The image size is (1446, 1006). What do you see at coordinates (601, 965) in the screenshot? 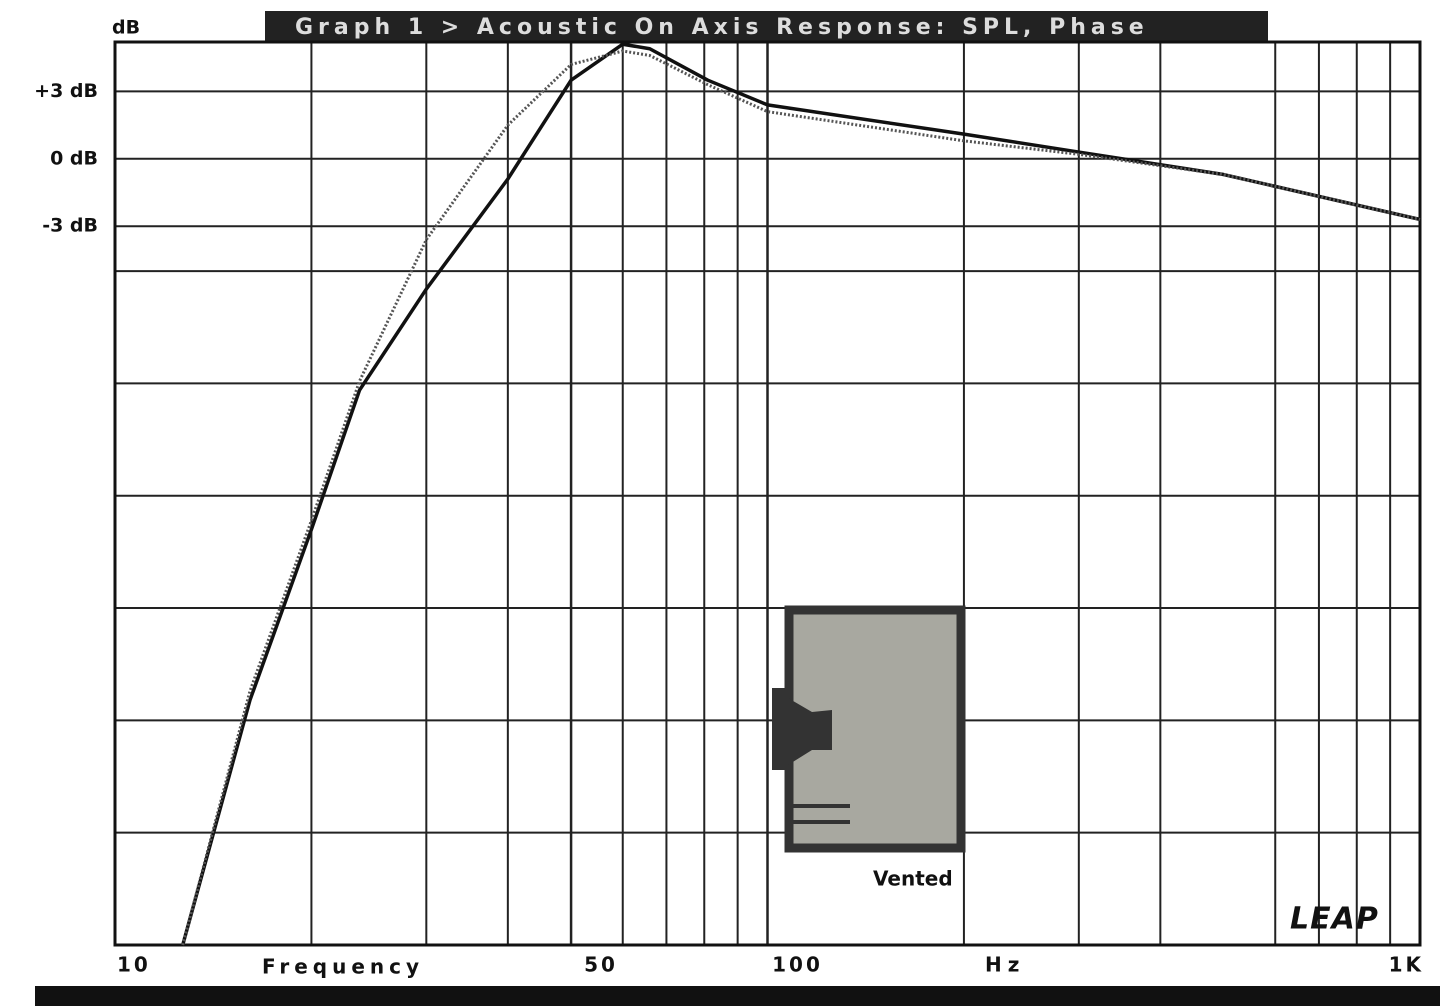
I see `x-tick-label: 50` at bounding box center [601, 965].